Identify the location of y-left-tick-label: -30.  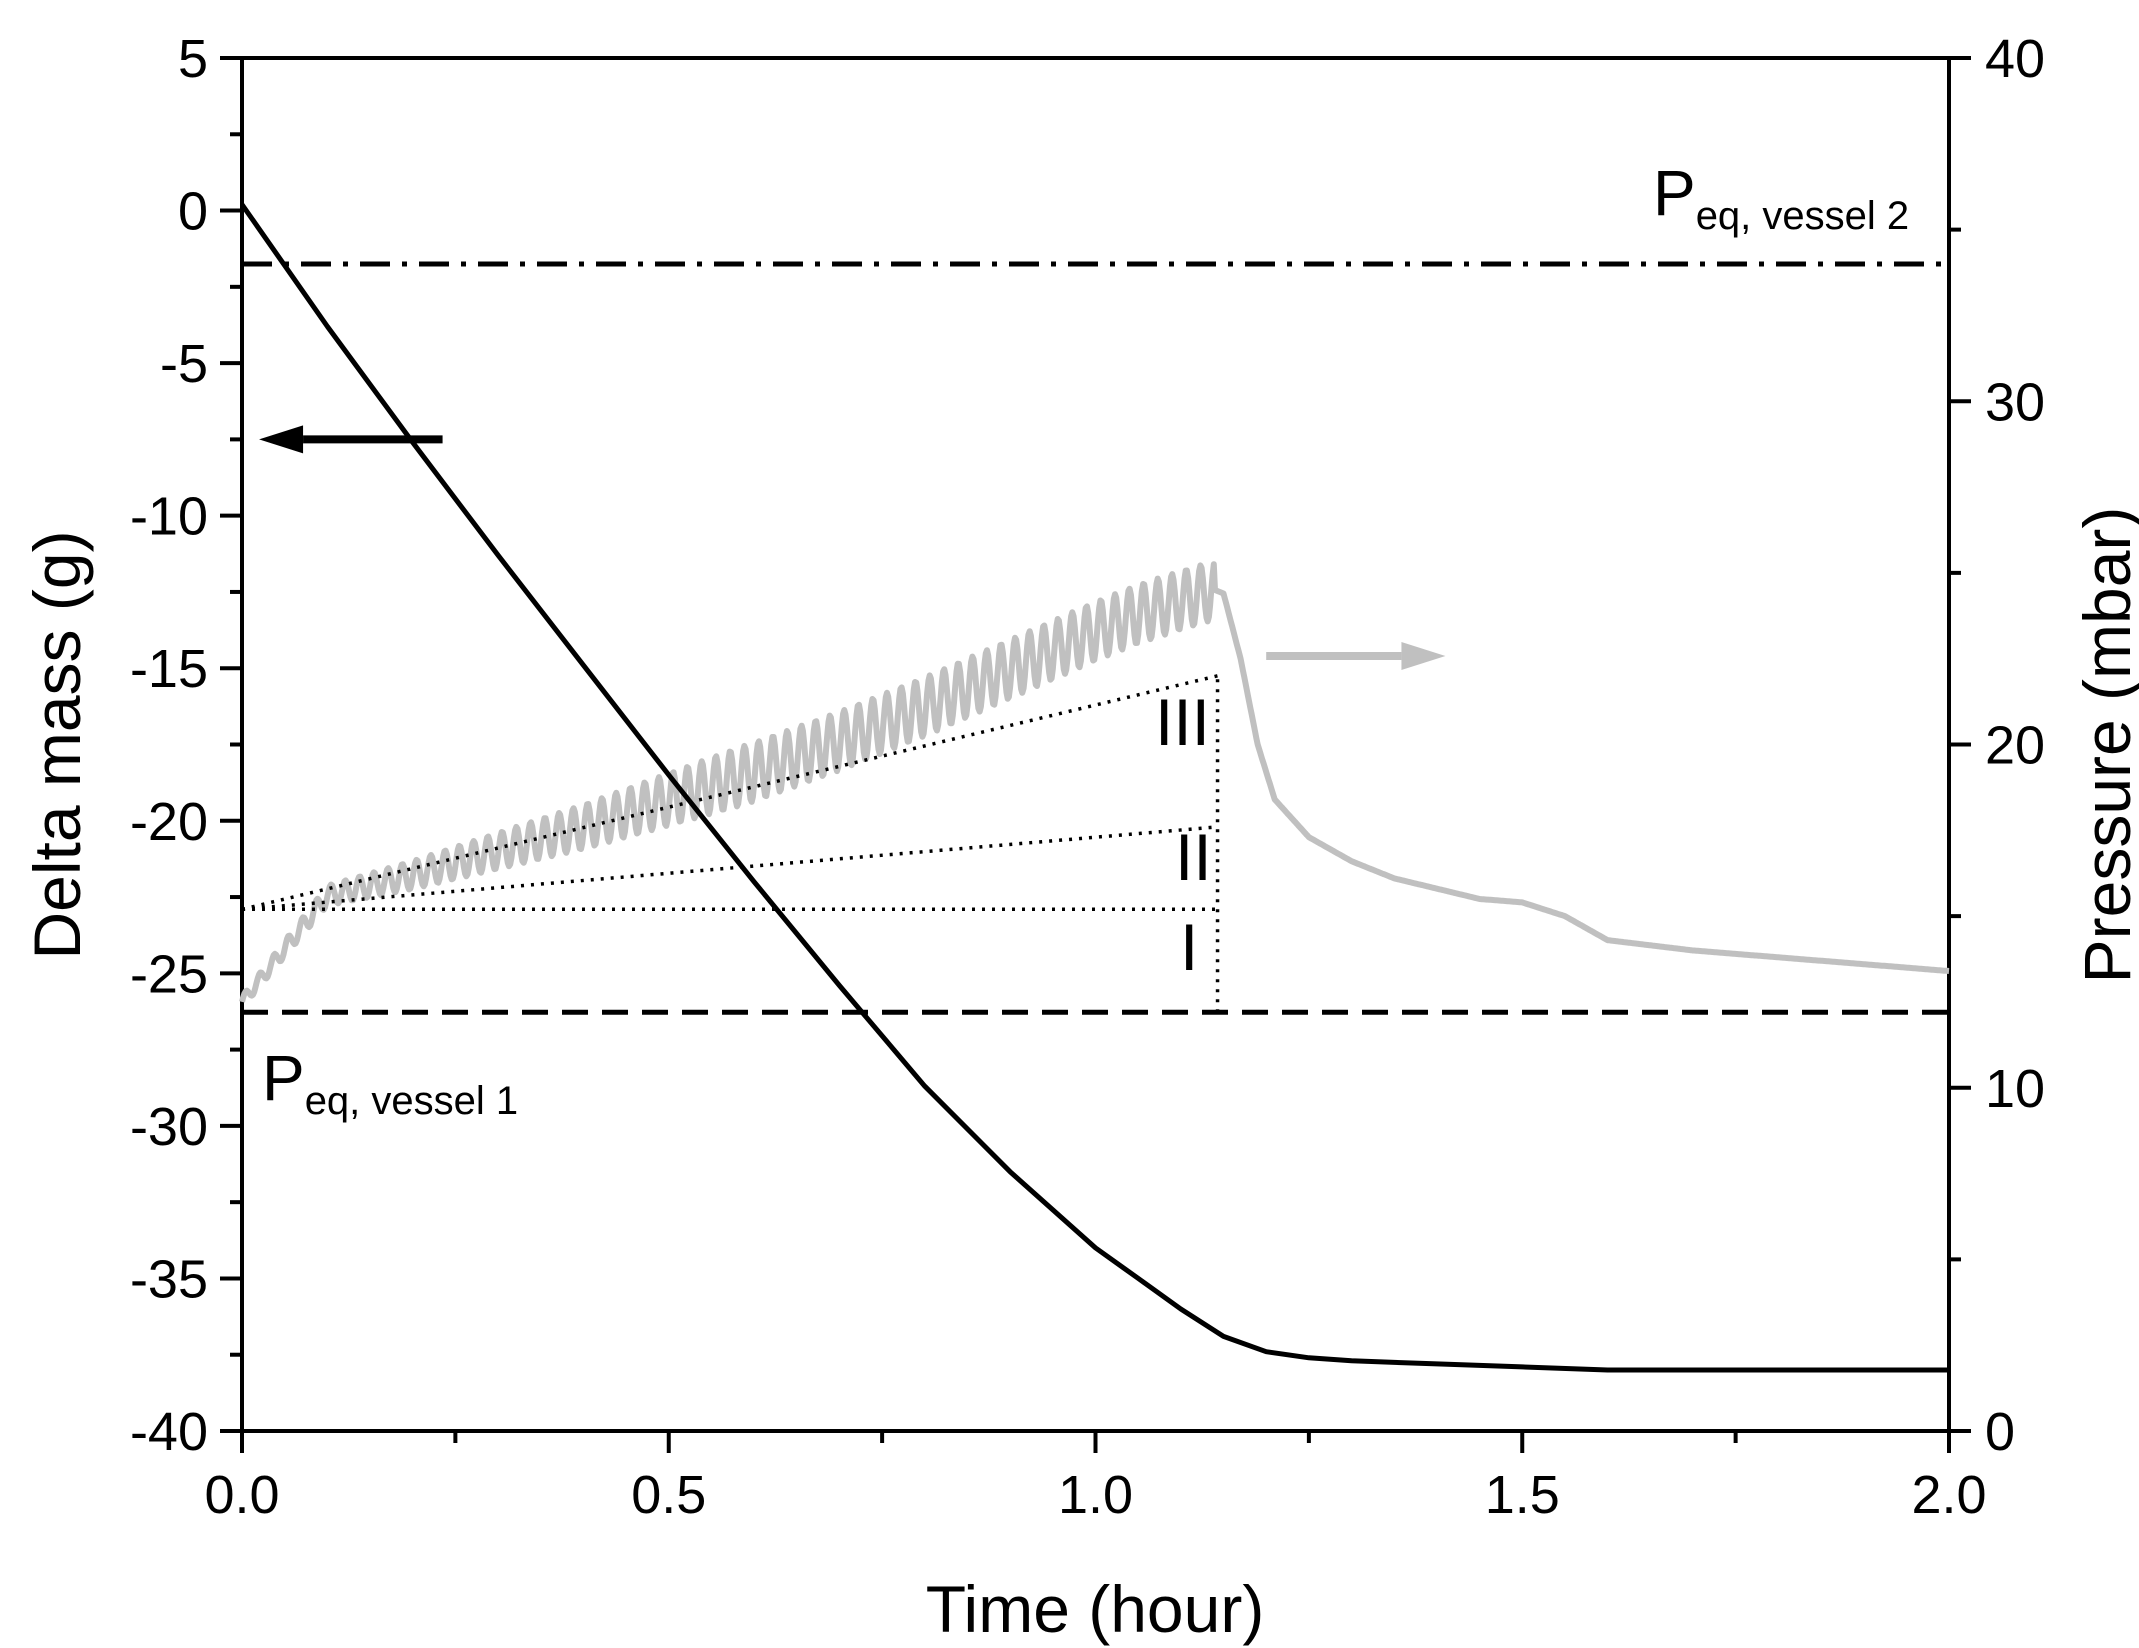
(169, 1127).